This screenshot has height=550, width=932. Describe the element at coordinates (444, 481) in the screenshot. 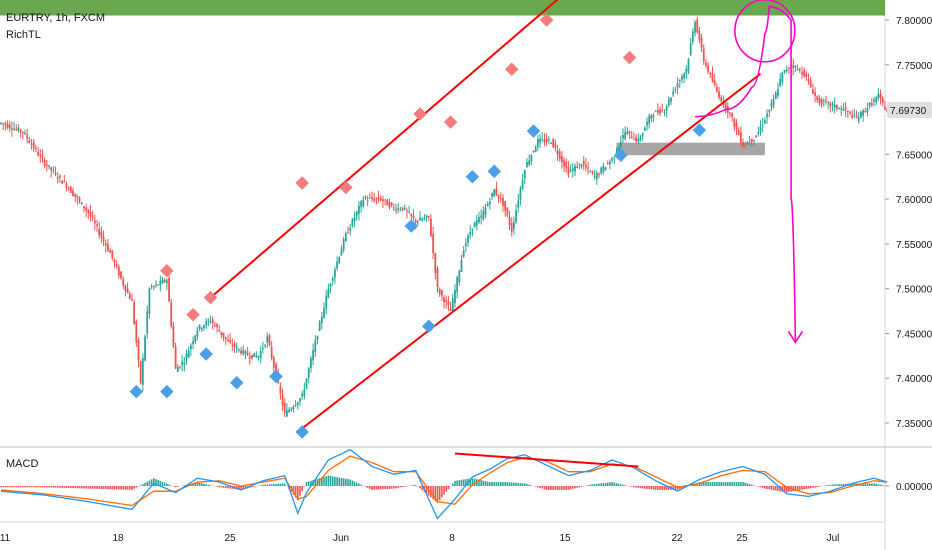

I see `macd-signal-line` at that location.